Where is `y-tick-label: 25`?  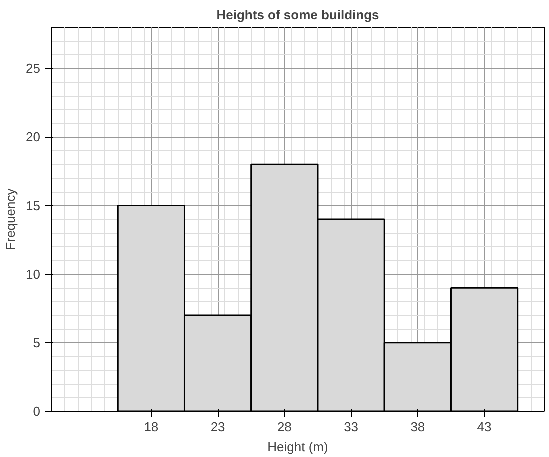
y-tick-label: 25 is located at coordinates (33, 68).